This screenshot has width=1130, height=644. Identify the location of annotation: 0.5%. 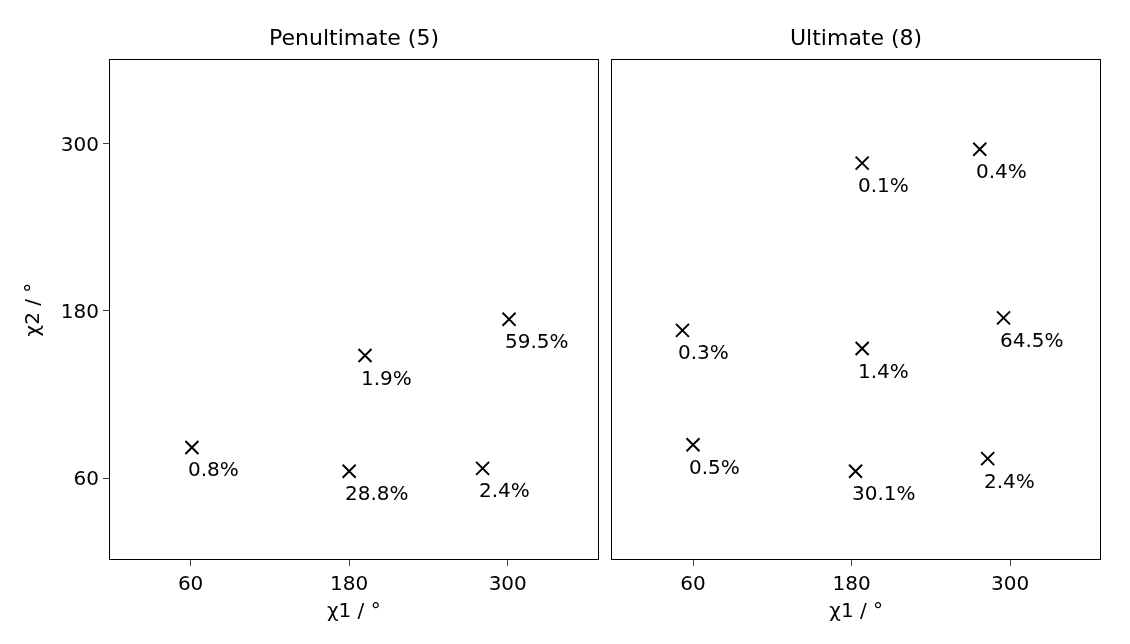
(714, 467).